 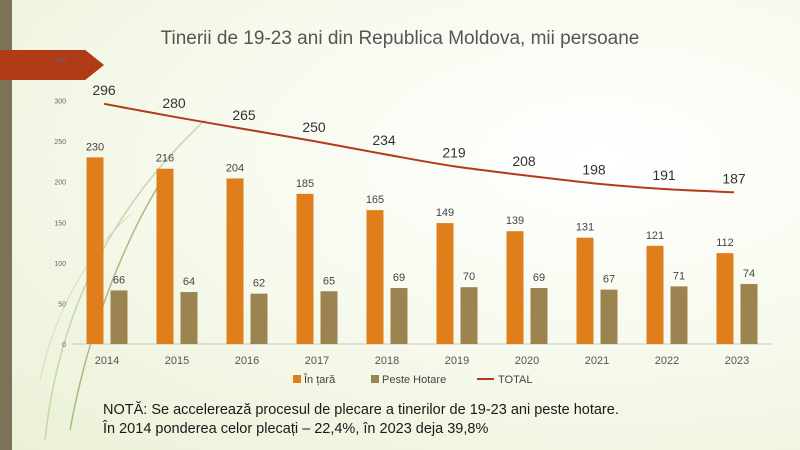 I want to click on x-tick-label: 2015, so click(x=177, y=361).